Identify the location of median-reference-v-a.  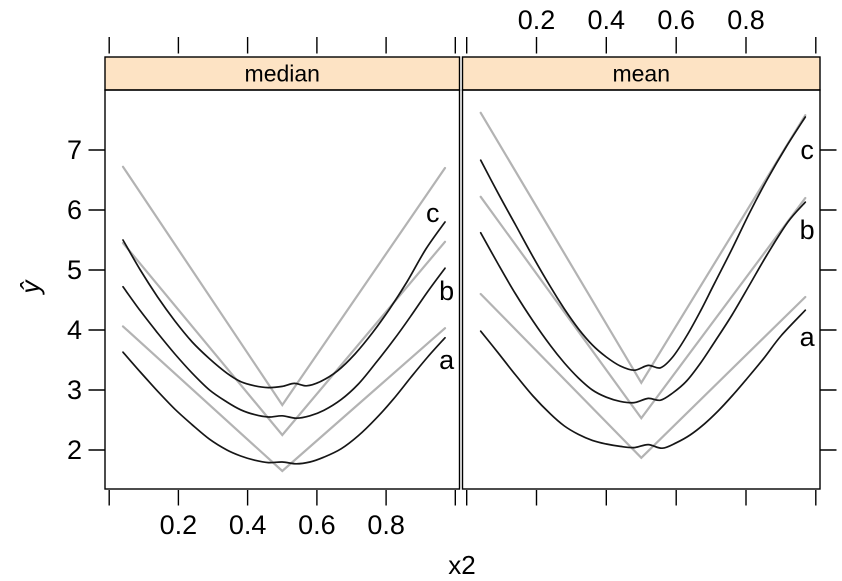
(284, 399).